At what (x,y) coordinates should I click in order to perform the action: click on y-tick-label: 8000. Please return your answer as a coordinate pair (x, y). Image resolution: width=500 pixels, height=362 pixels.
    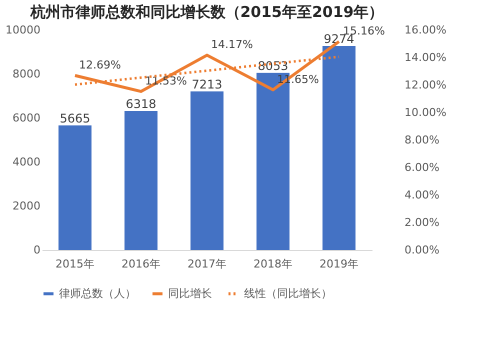
    Looking at the image, I should click on (26, 74).